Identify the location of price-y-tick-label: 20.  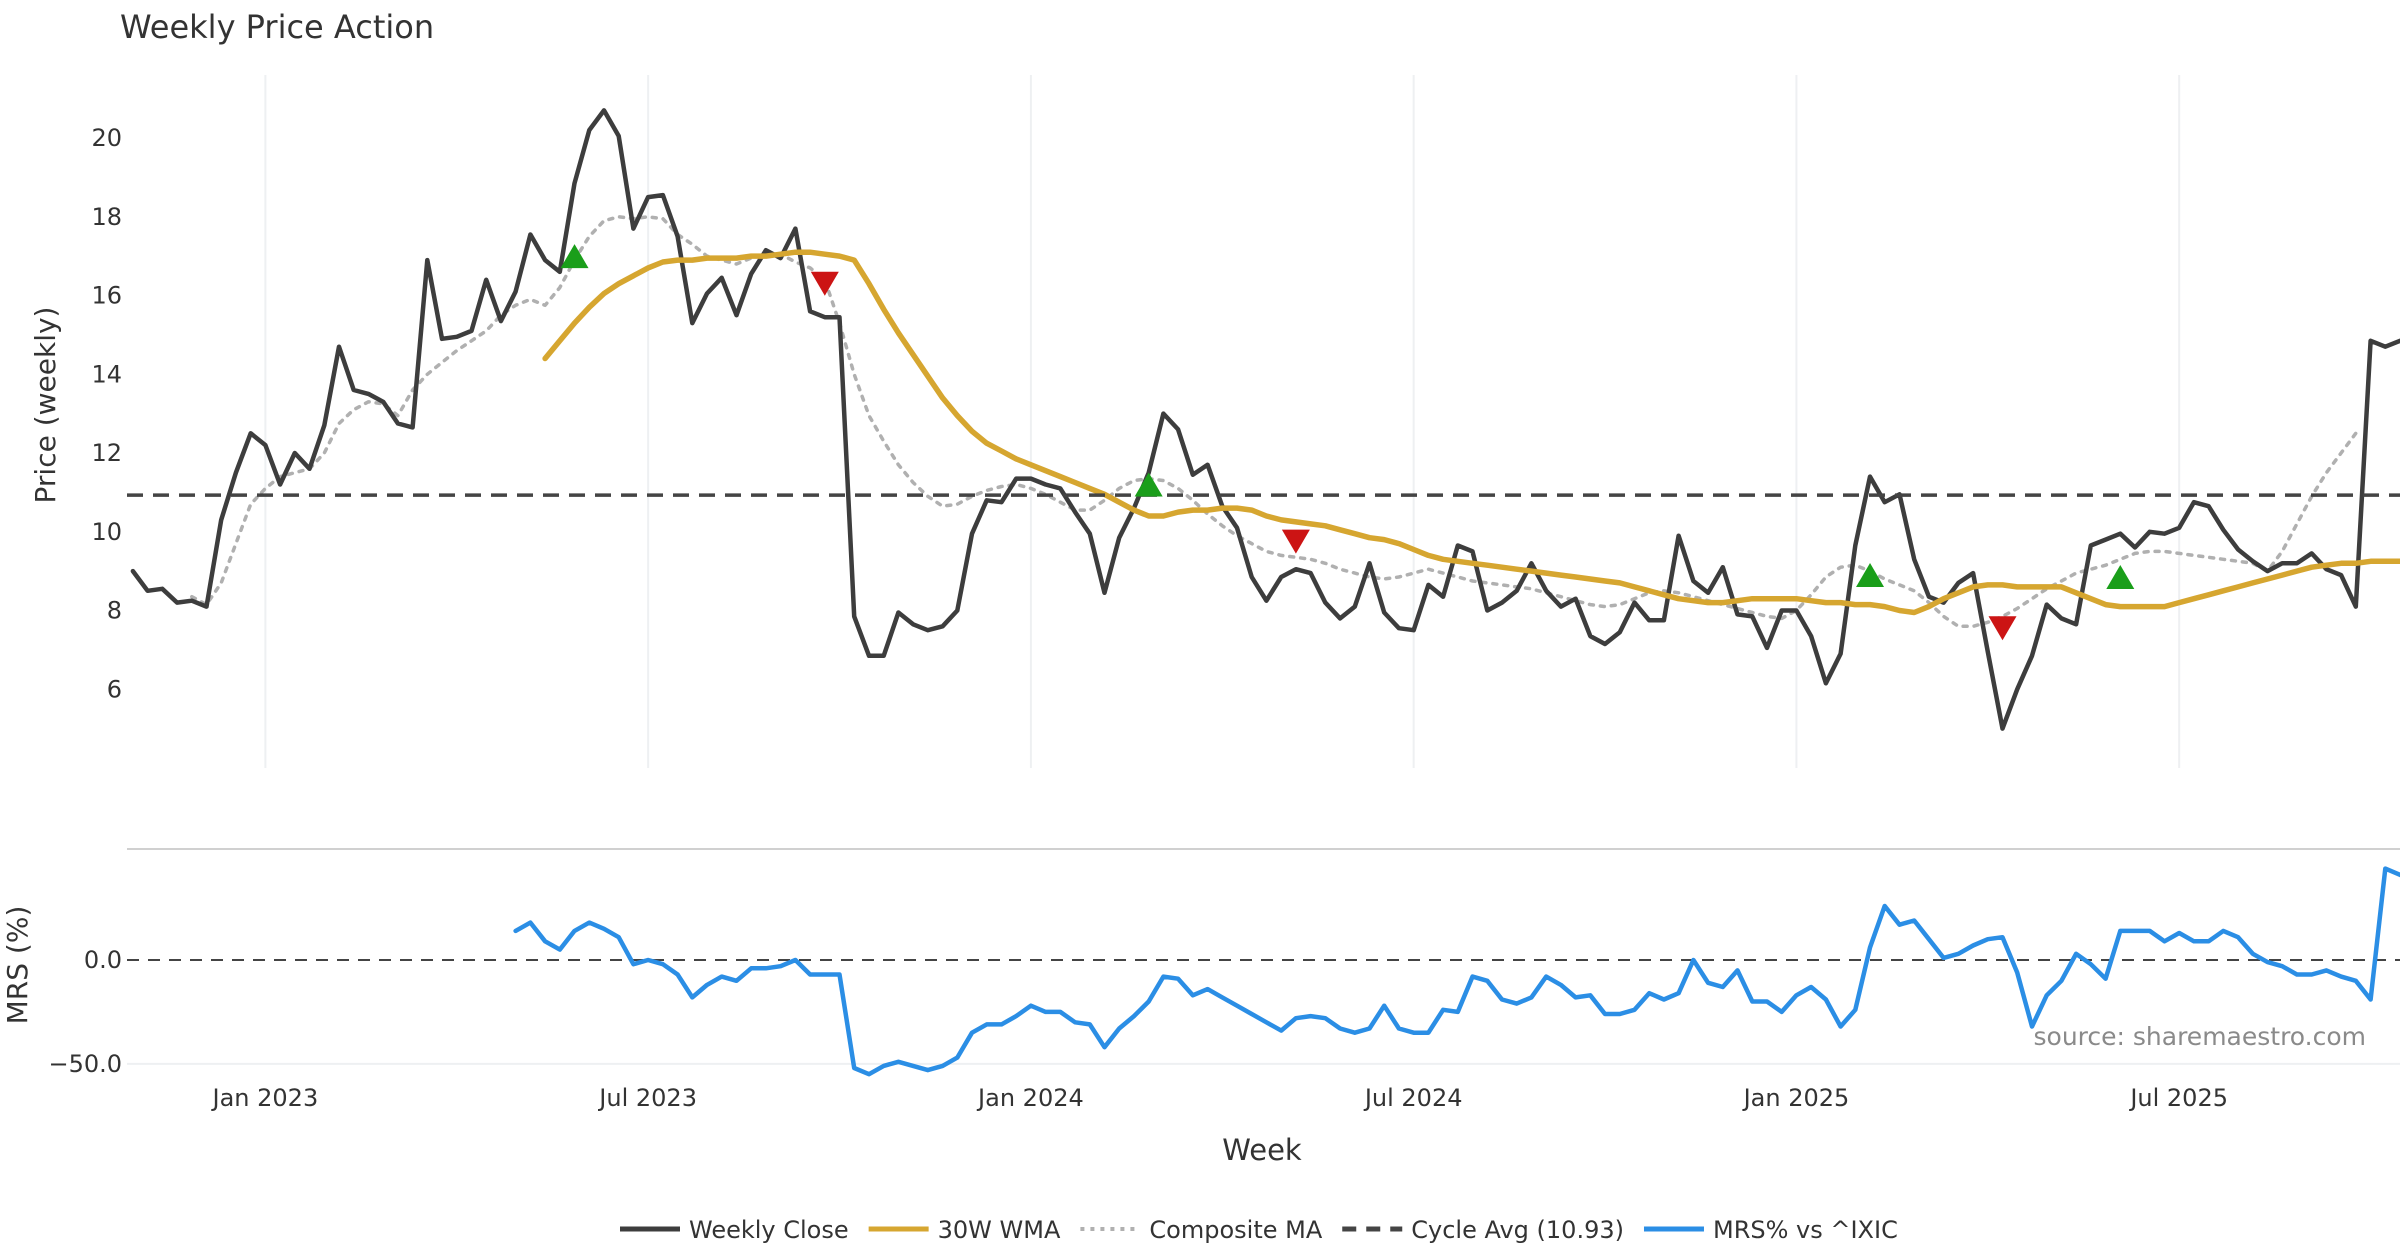
(106, 138).